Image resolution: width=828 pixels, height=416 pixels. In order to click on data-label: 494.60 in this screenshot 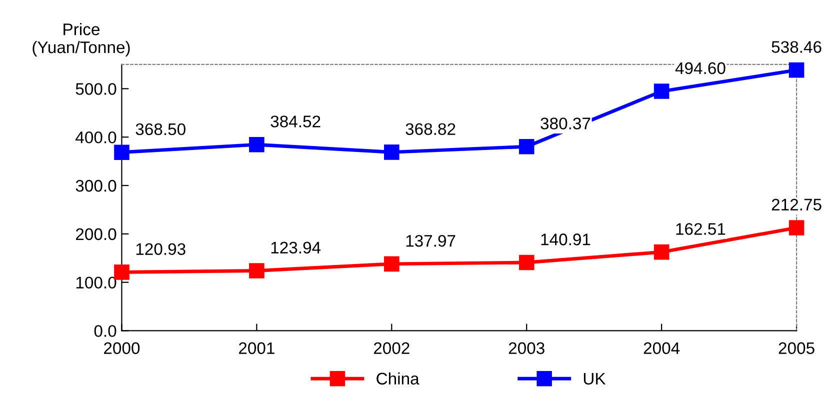, I will do `click(700, 68)`.